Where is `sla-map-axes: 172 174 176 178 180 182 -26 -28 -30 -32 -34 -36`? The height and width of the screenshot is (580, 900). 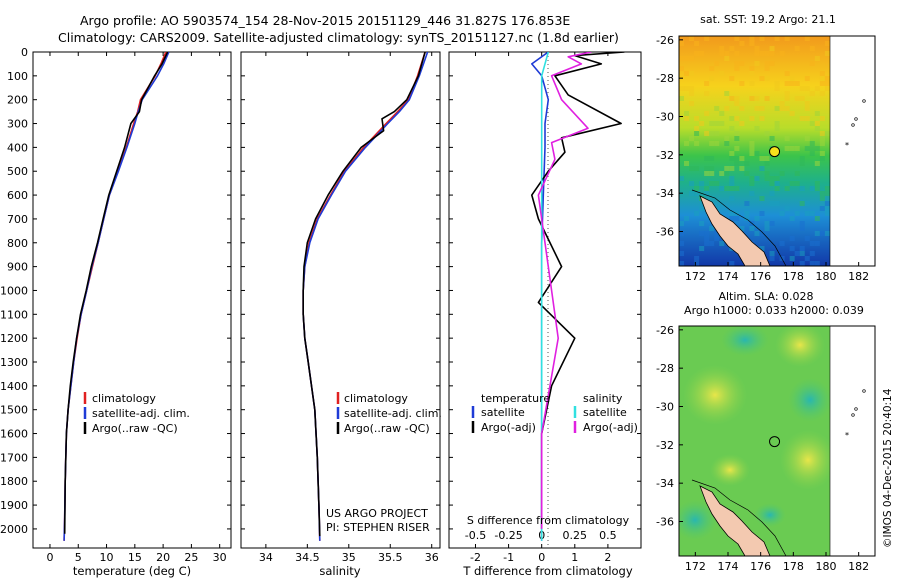 sla-map-axes: 172 174 176 178 180 182 -26 -28 -30 -32 -34 -36 is located at coordinates (762, 448).